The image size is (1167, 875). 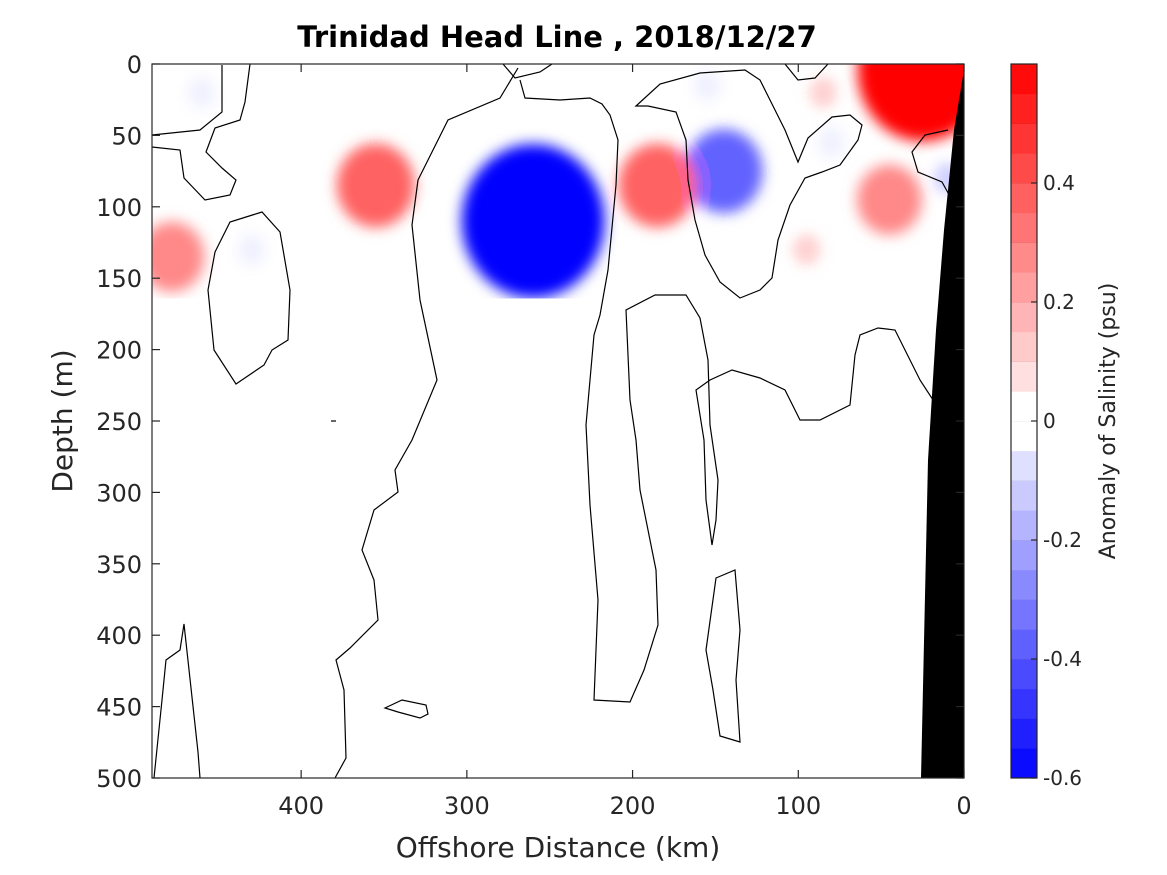 What do you see at coordinates (119, 779) in the screenshot?
I see `y-tick-label: 500` at bounding box center [119, 779].